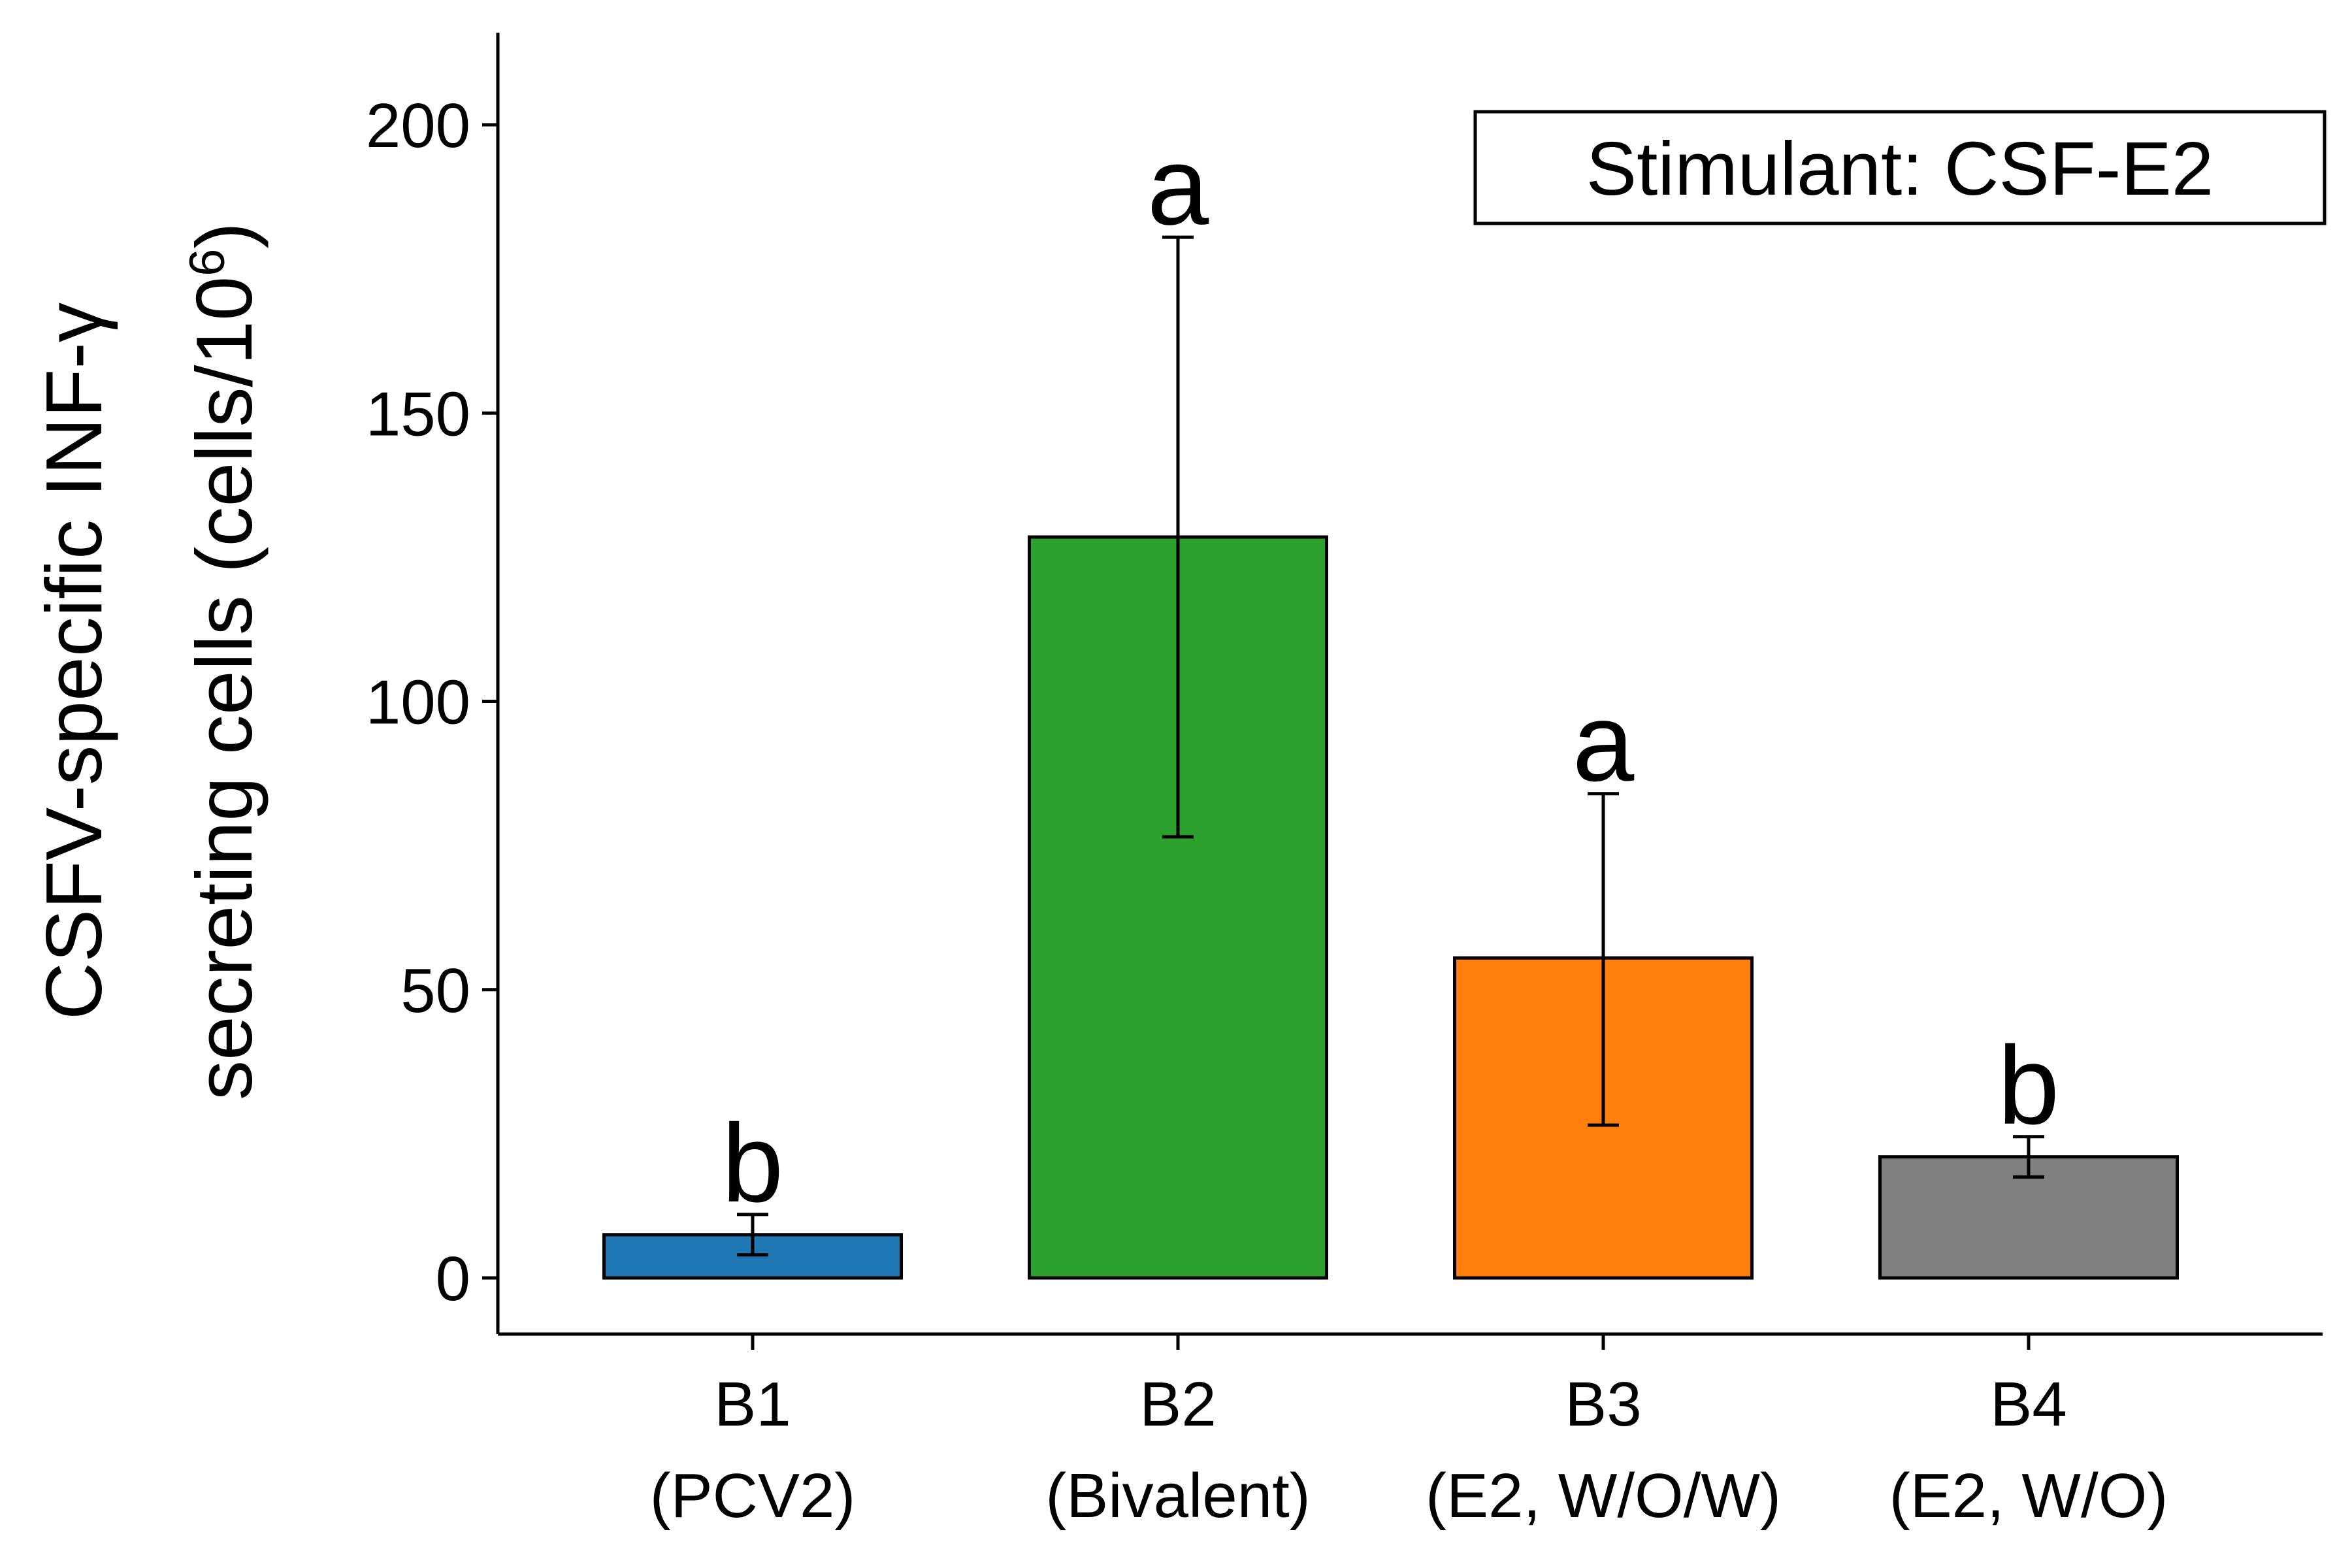  What do you see at coordinates (1604, 743) in the screenshot?
I see `significance-letter-b3: a` at bounding box center [1604, 743].